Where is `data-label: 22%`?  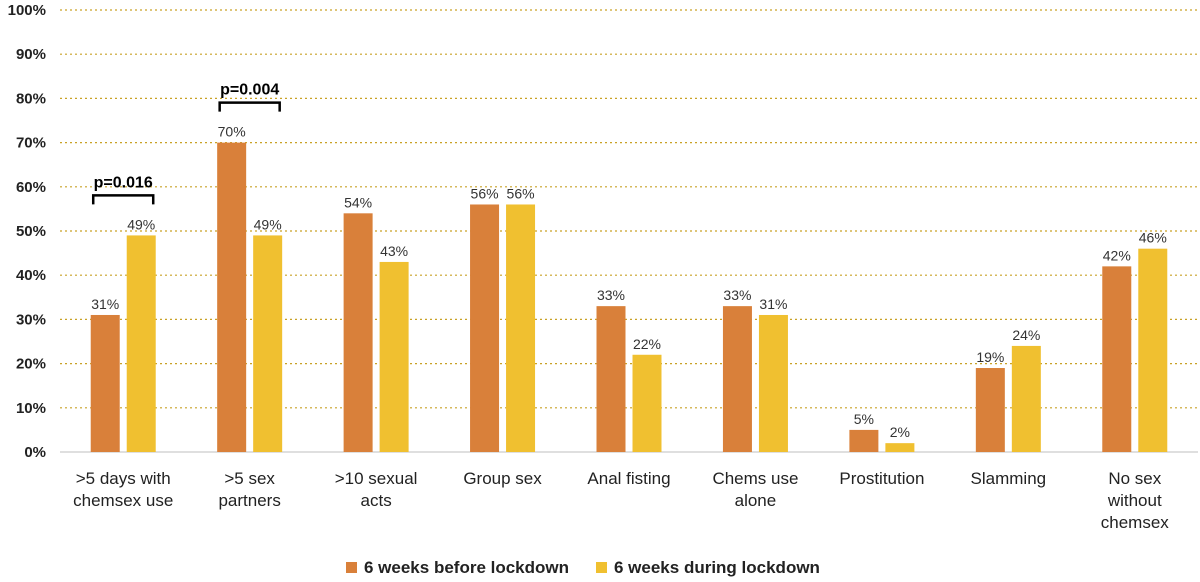
data-label: 22% is located at coordinates (647, 344).